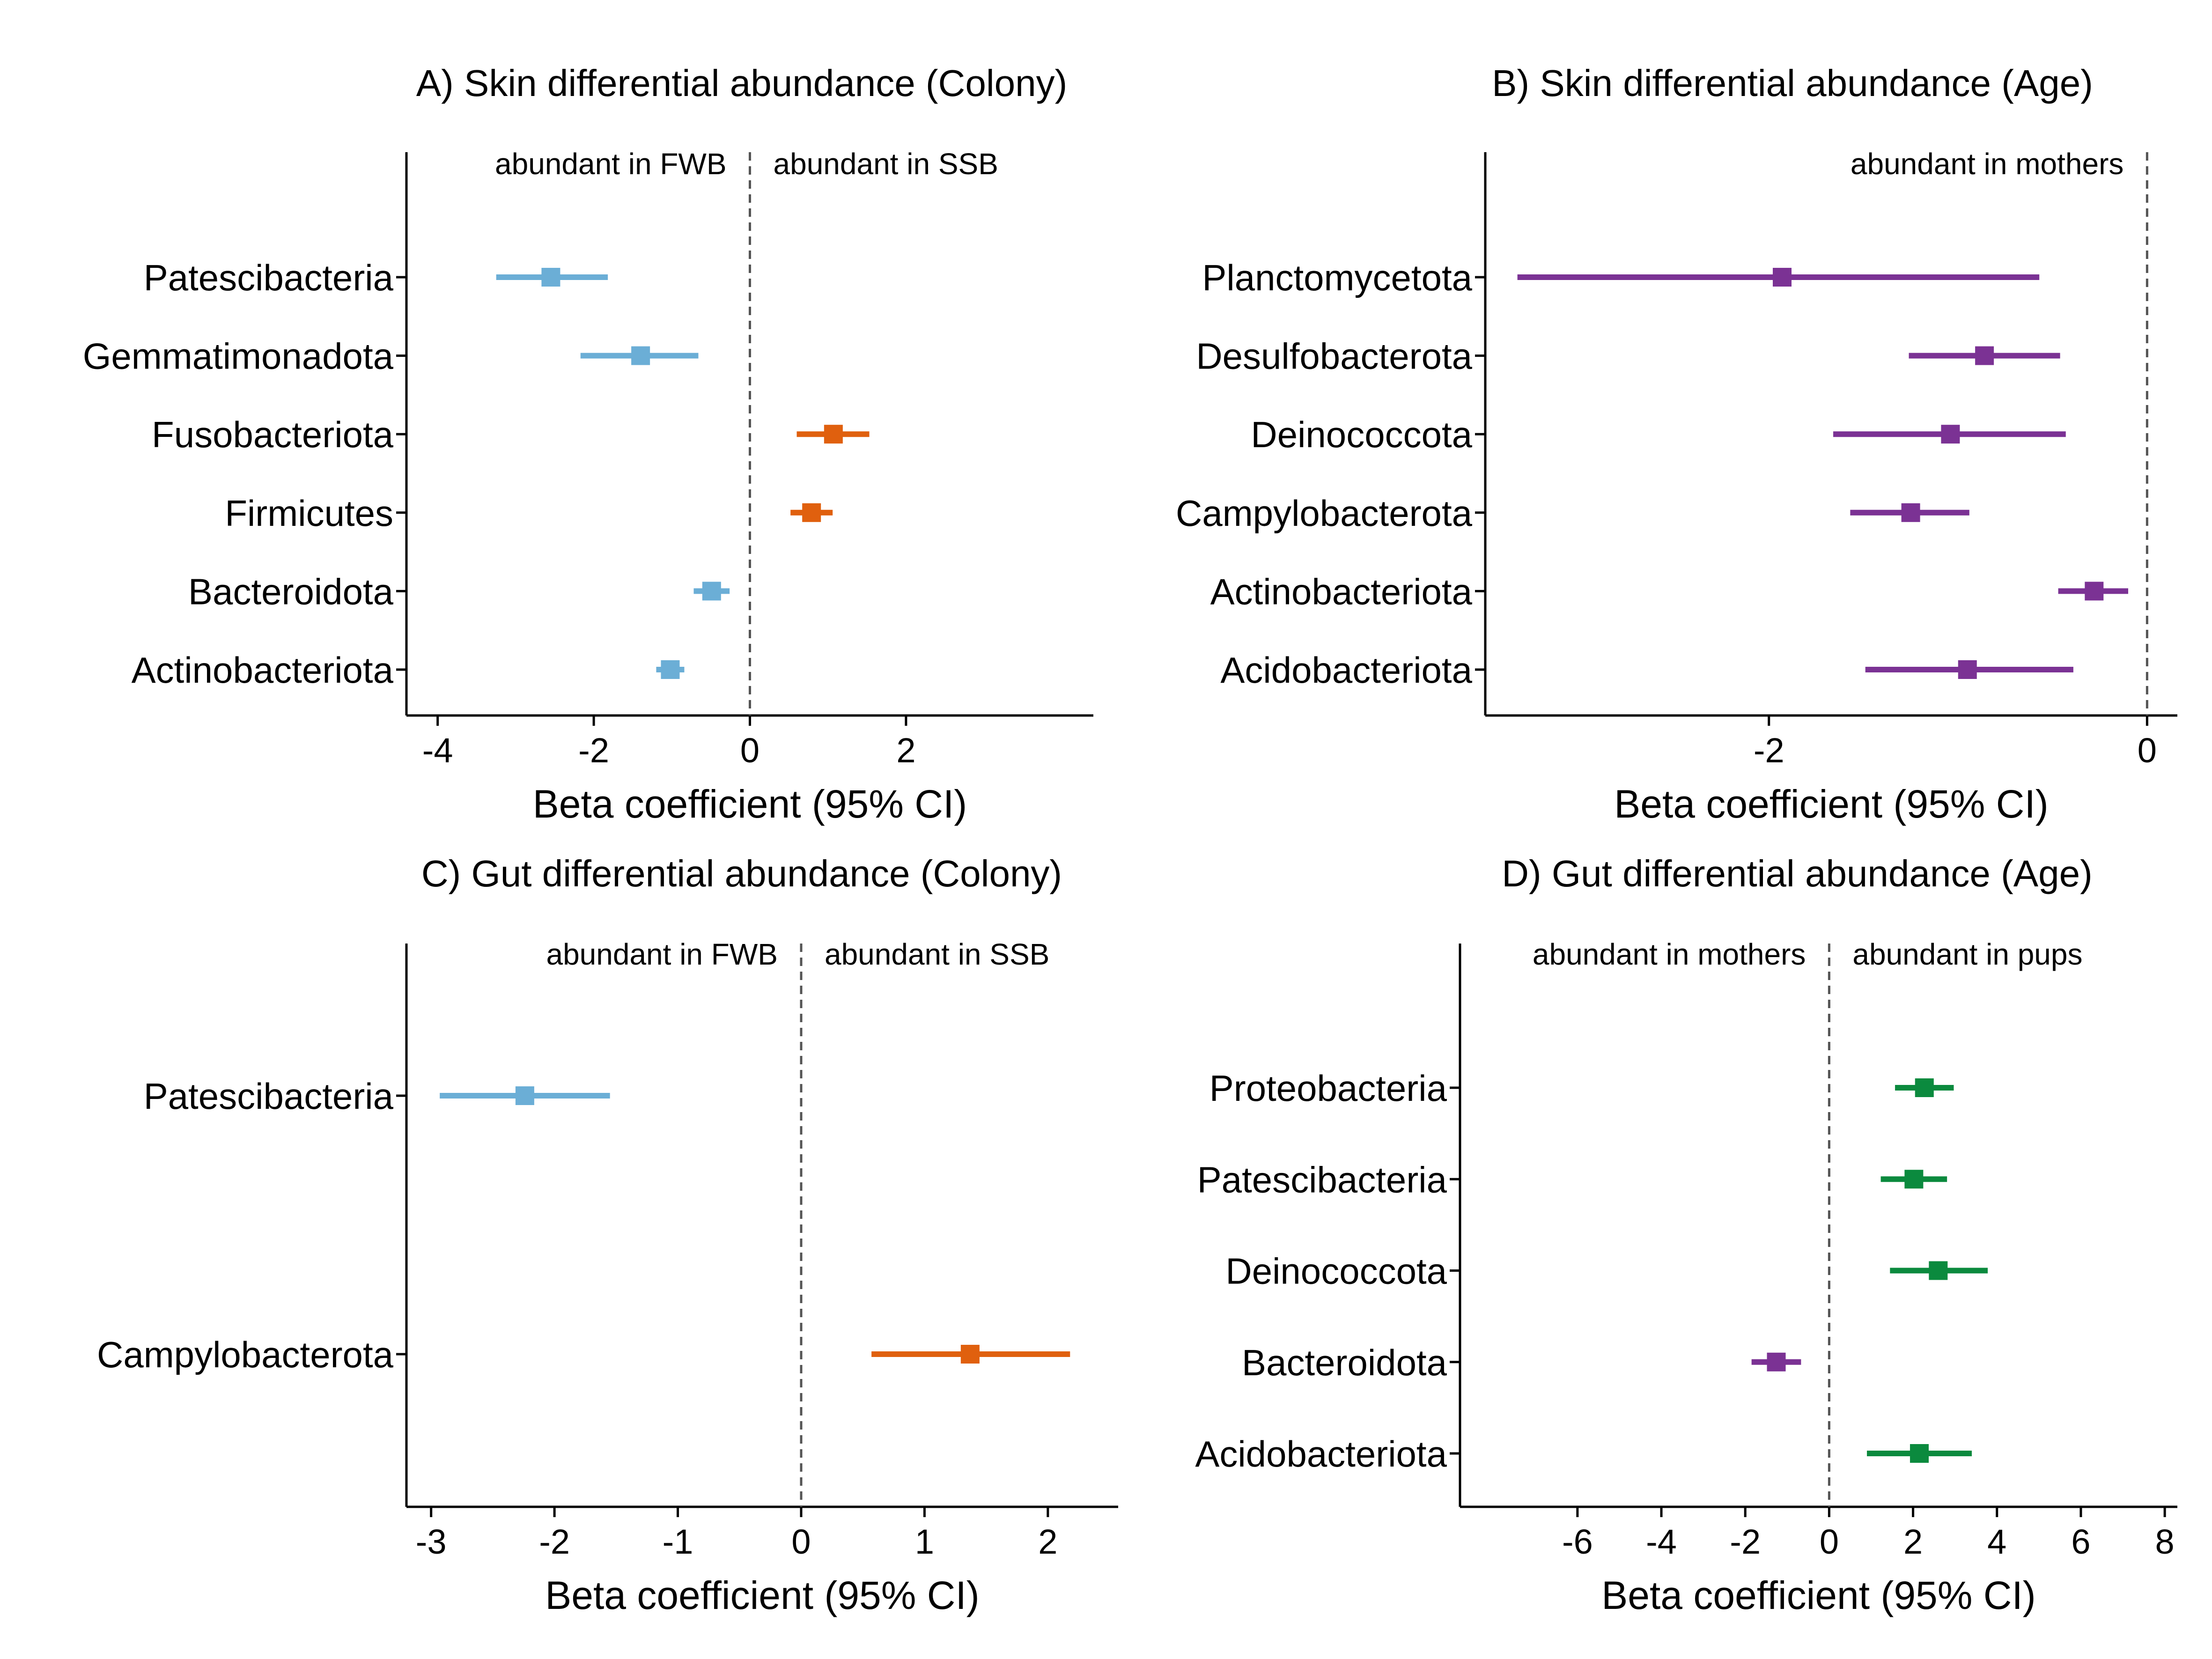 The image size is (2212, 1659). Describe the element at coordinates (741, 874) in the screenshot. I see `panel-title: C) Gut differential abundance (Colony)` at that location.